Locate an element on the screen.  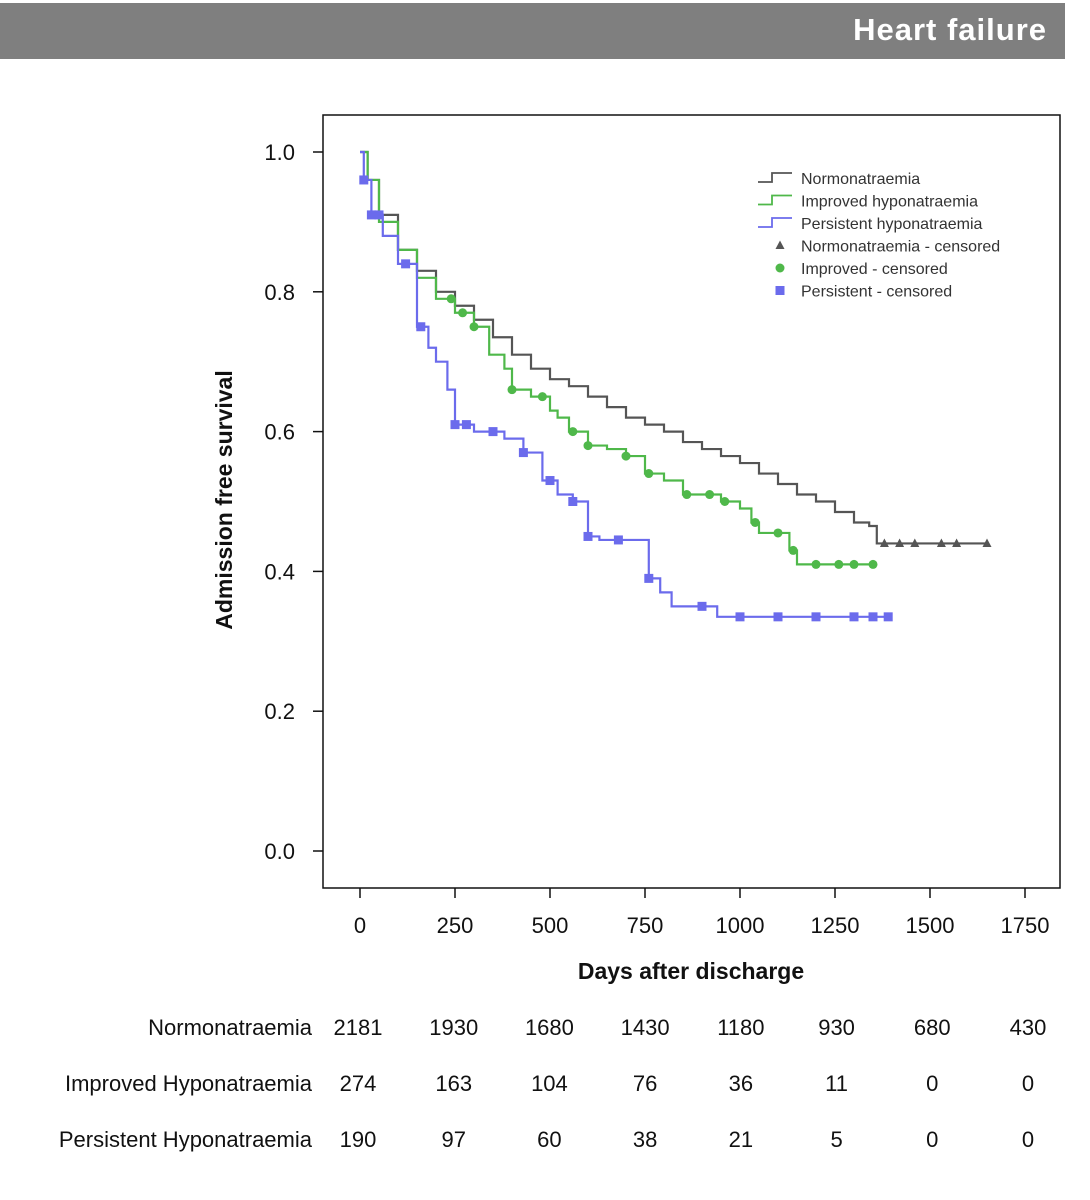
legend-label: Normonatraemia - censored is located at coordinates (900, 247).